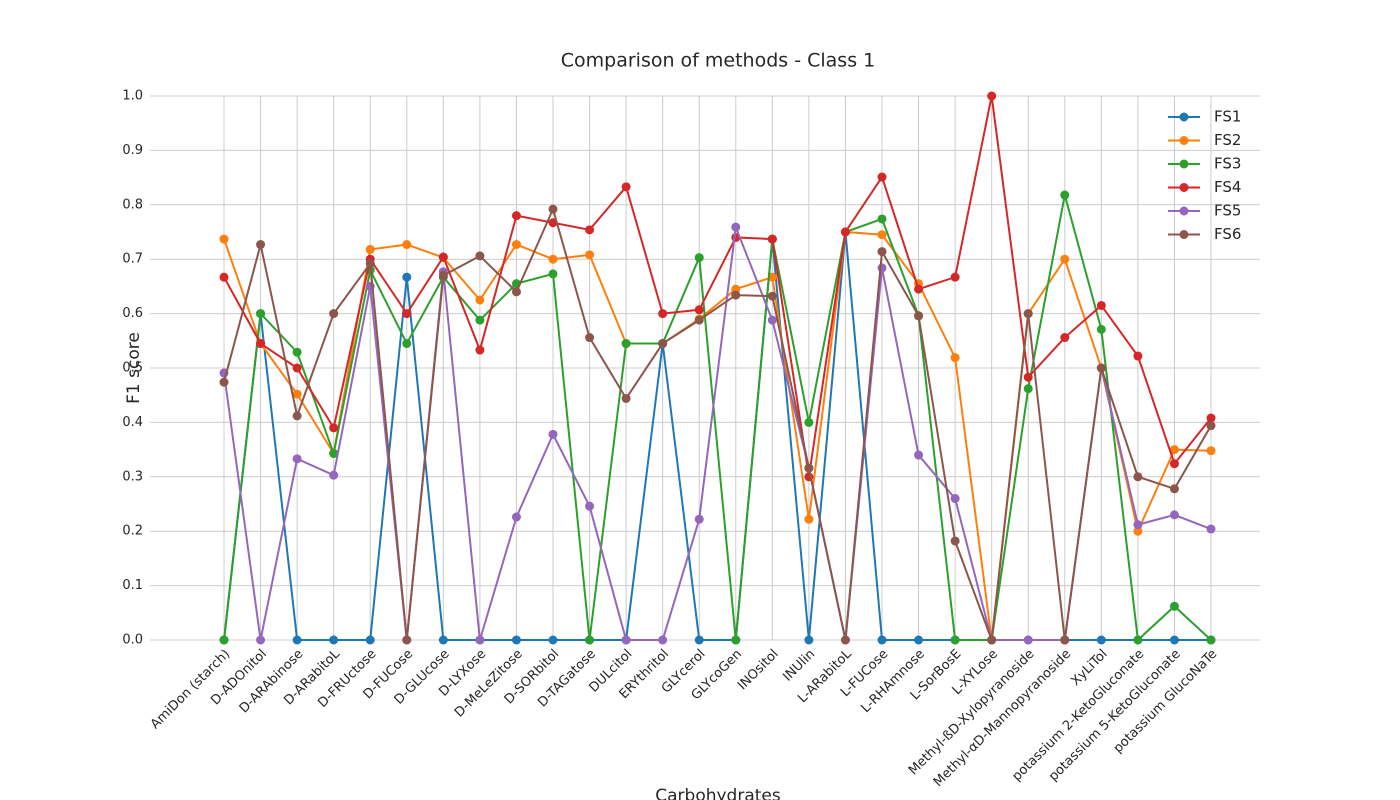 This screenshot has height=800, width=1400. Describe the element at coordinates (1227, 117) in the screenshot. I see `legend-label: FS1` at that location.